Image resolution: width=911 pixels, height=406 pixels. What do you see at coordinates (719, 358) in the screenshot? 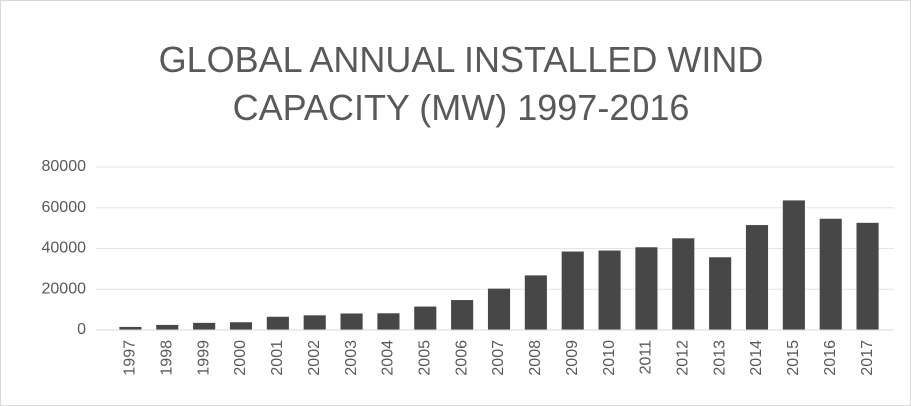
I see `x-tick-label: 2013` at bounding box center [719, 358].